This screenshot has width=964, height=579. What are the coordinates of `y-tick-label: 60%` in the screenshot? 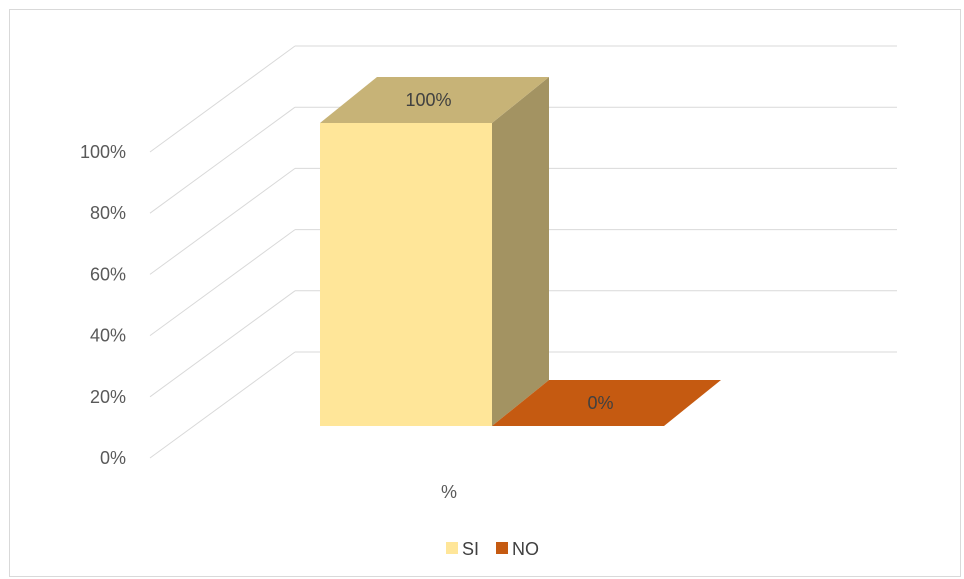 It's located at (108, 274).